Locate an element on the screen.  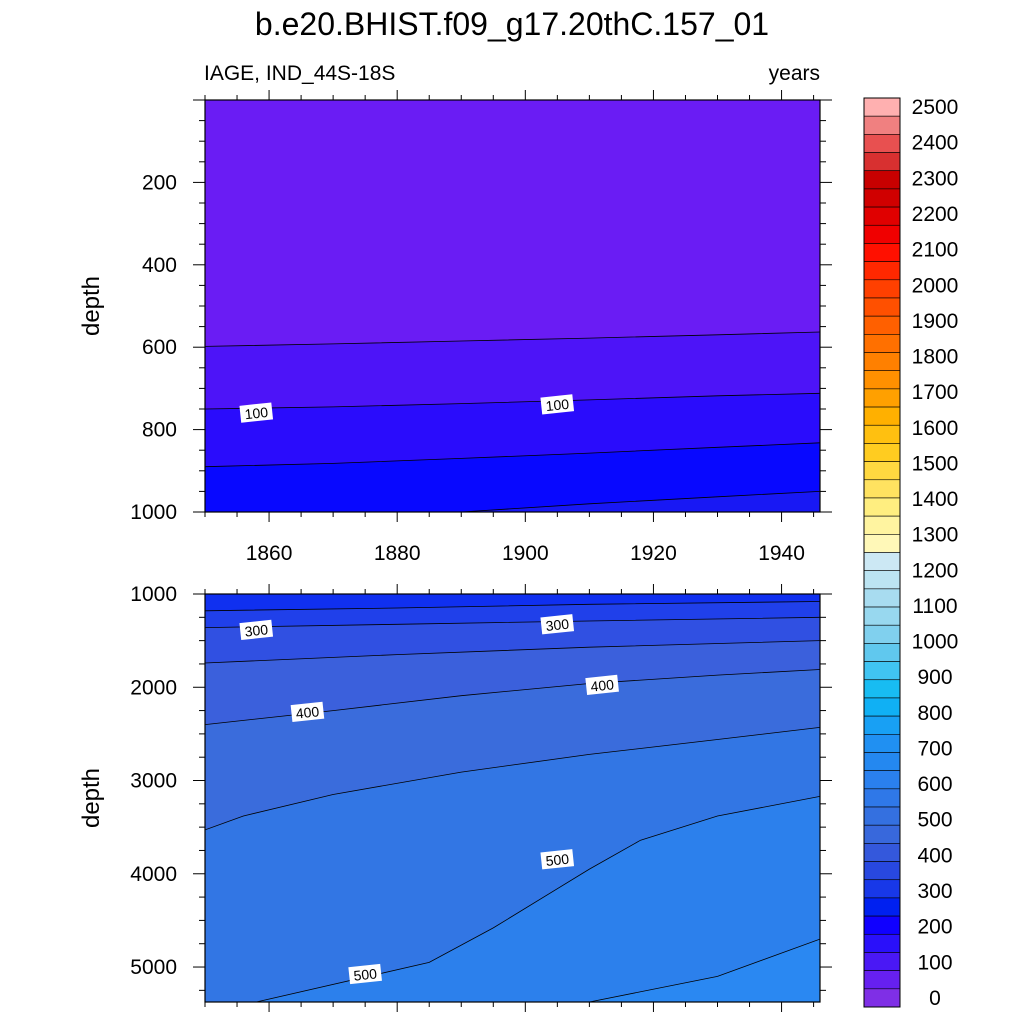
y-tick-label: 200 is located at coordinates (159, 182).